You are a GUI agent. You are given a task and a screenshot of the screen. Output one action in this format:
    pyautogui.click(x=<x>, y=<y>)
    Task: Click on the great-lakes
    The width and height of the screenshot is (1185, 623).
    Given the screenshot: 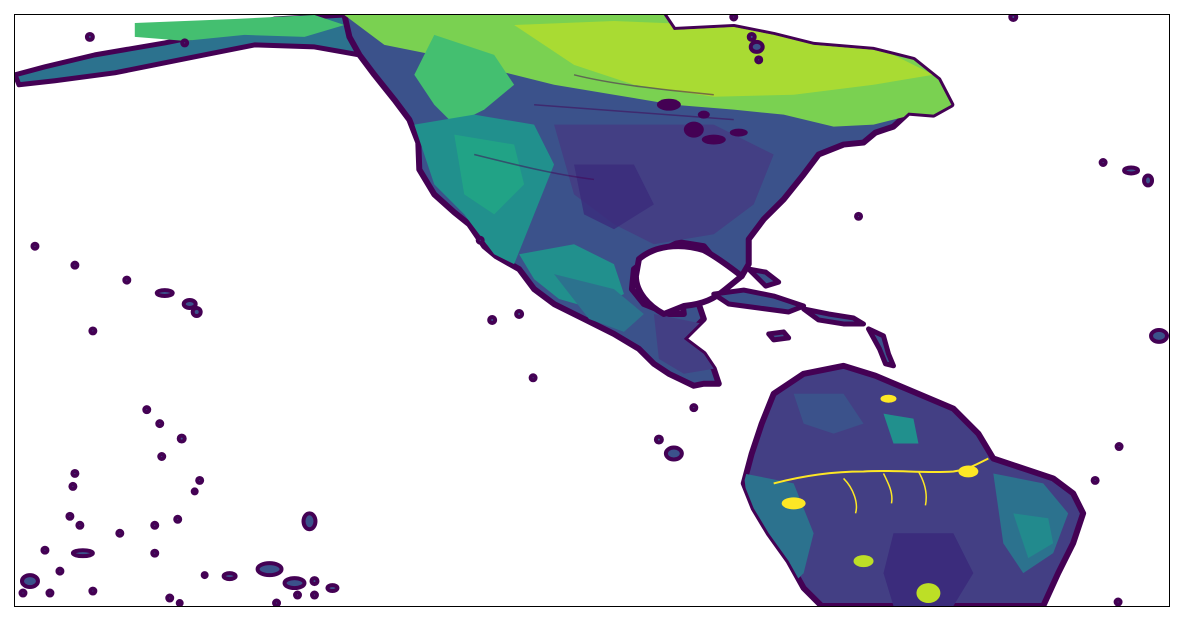 What is the action you would take?
    pyautogui.click(x=702, y=121)
    